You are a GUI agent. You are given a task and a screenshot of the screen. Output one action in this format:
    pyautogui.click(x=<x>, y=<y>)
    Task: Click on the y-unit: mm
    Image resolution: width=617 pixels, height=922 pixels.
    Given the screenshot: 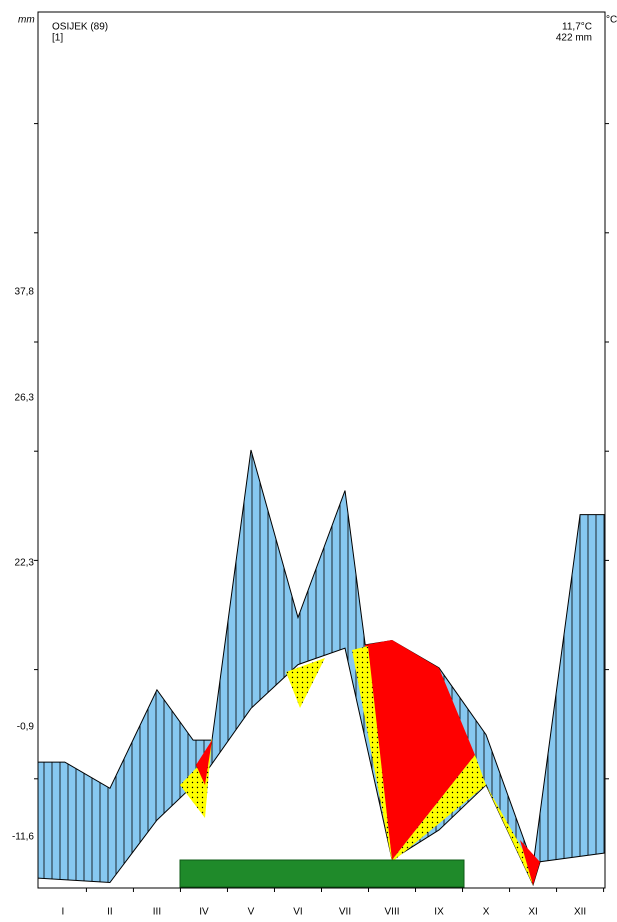 What is the action you would take?
    pyautogui.click(x=26, y=20)
    